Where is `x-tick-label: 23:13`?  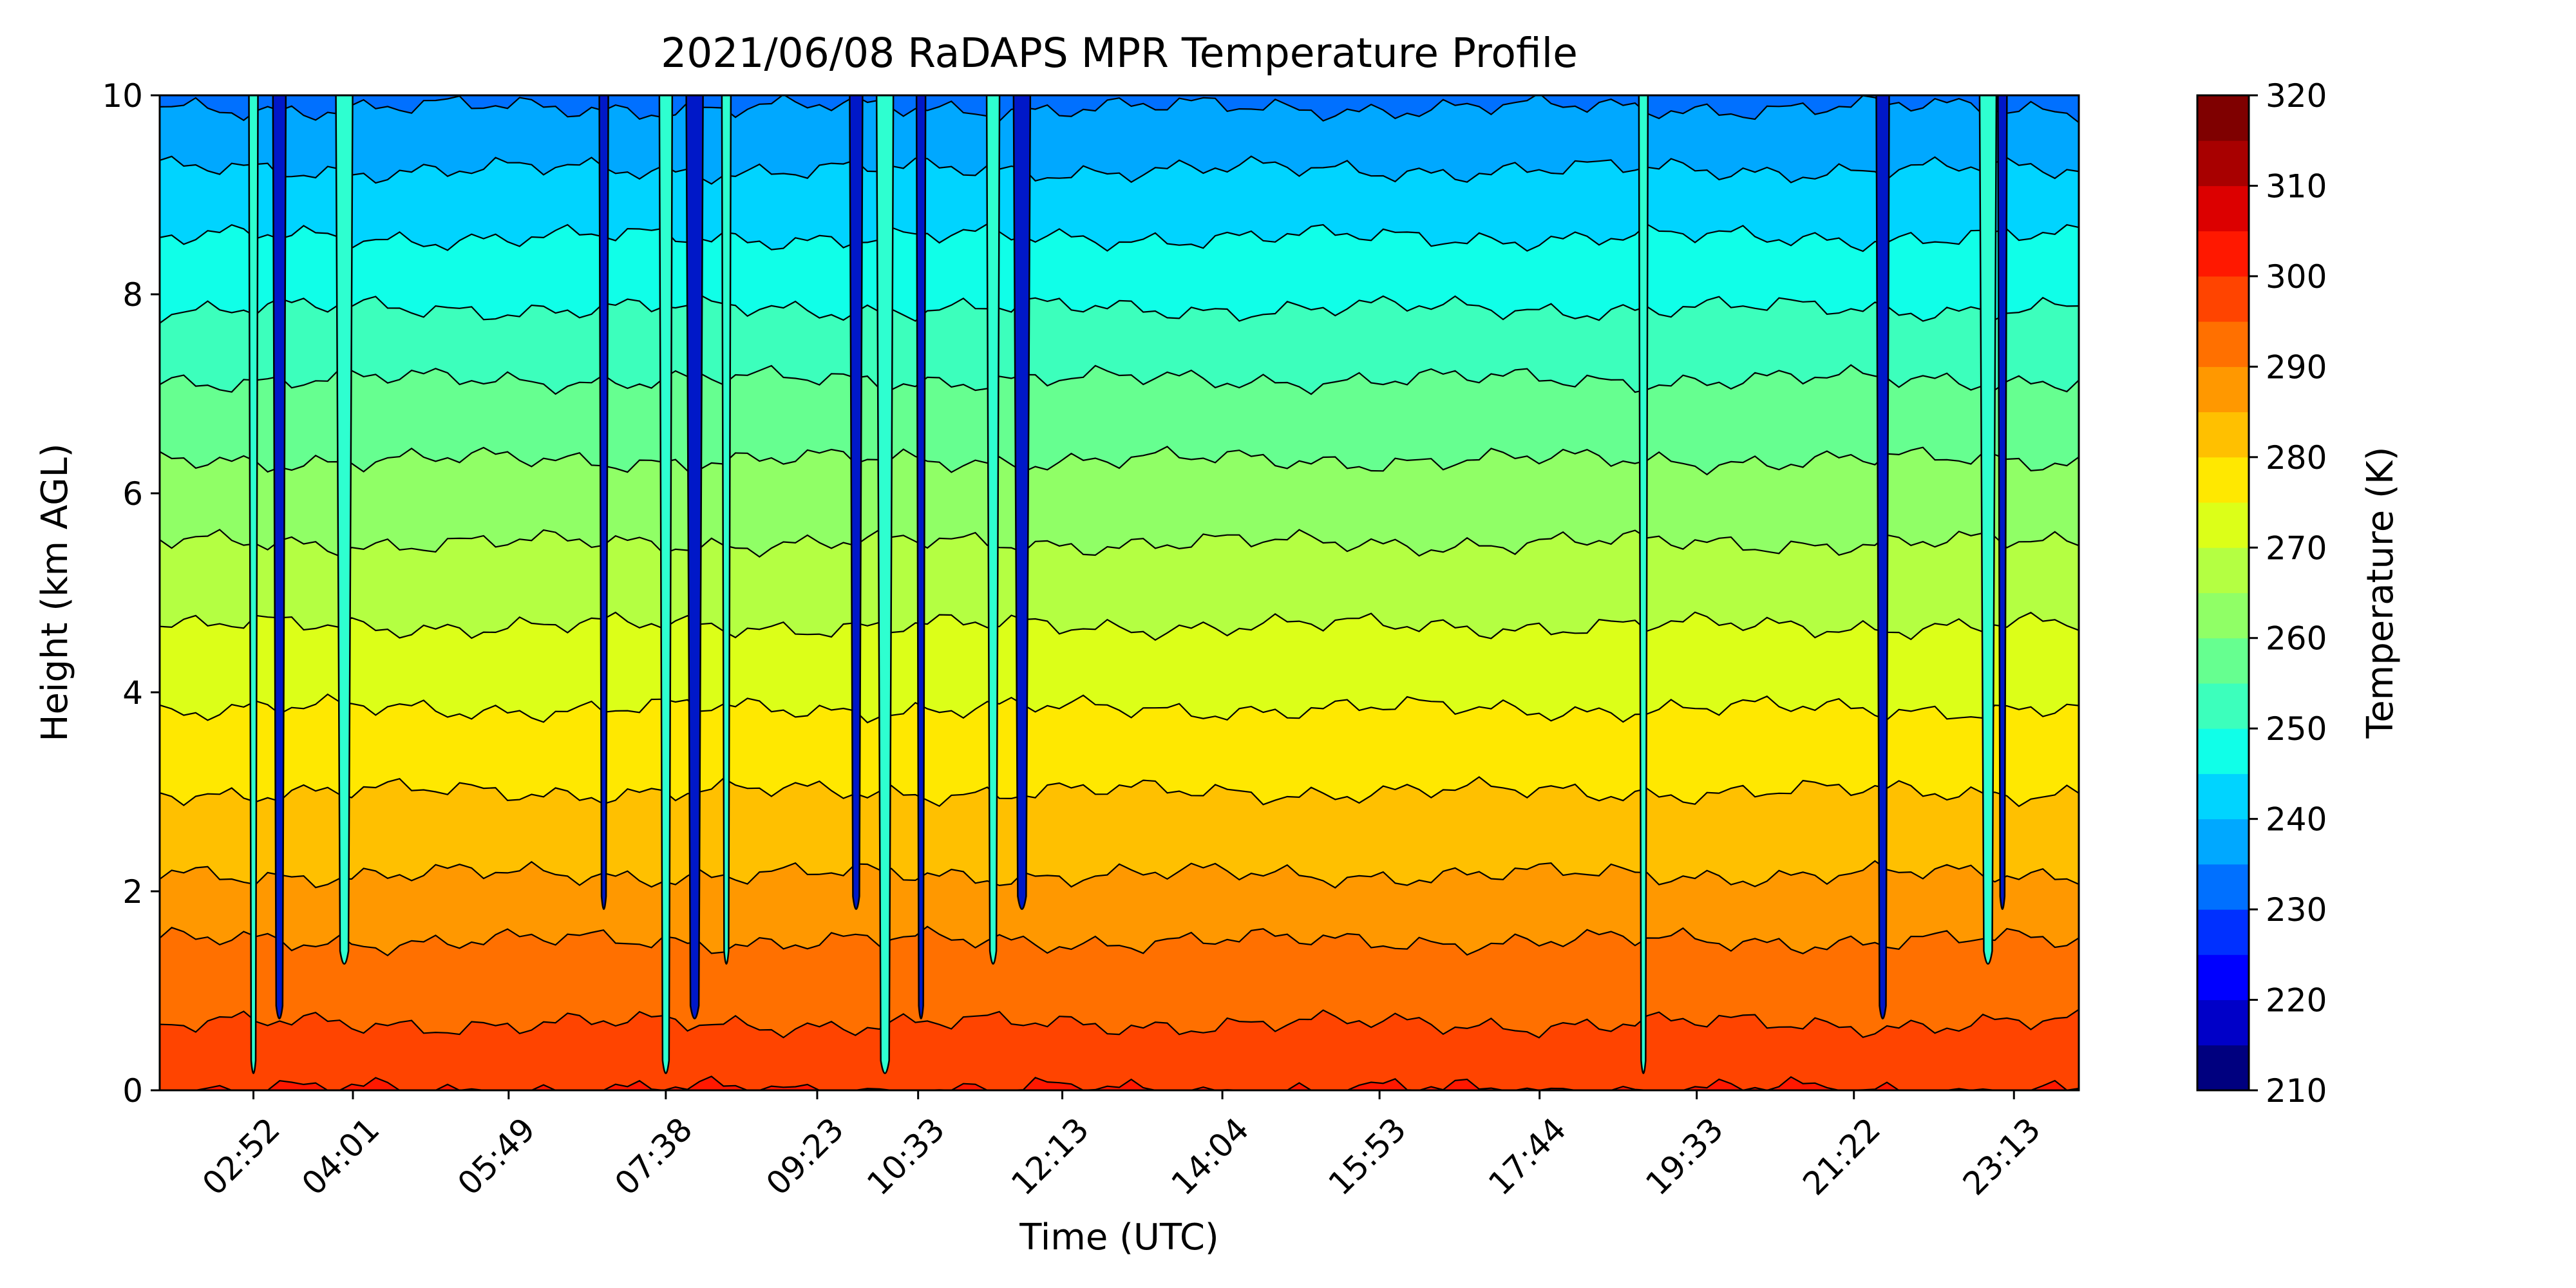
x-tick-label: 23:13 is located at coordinates (2002, 1156).